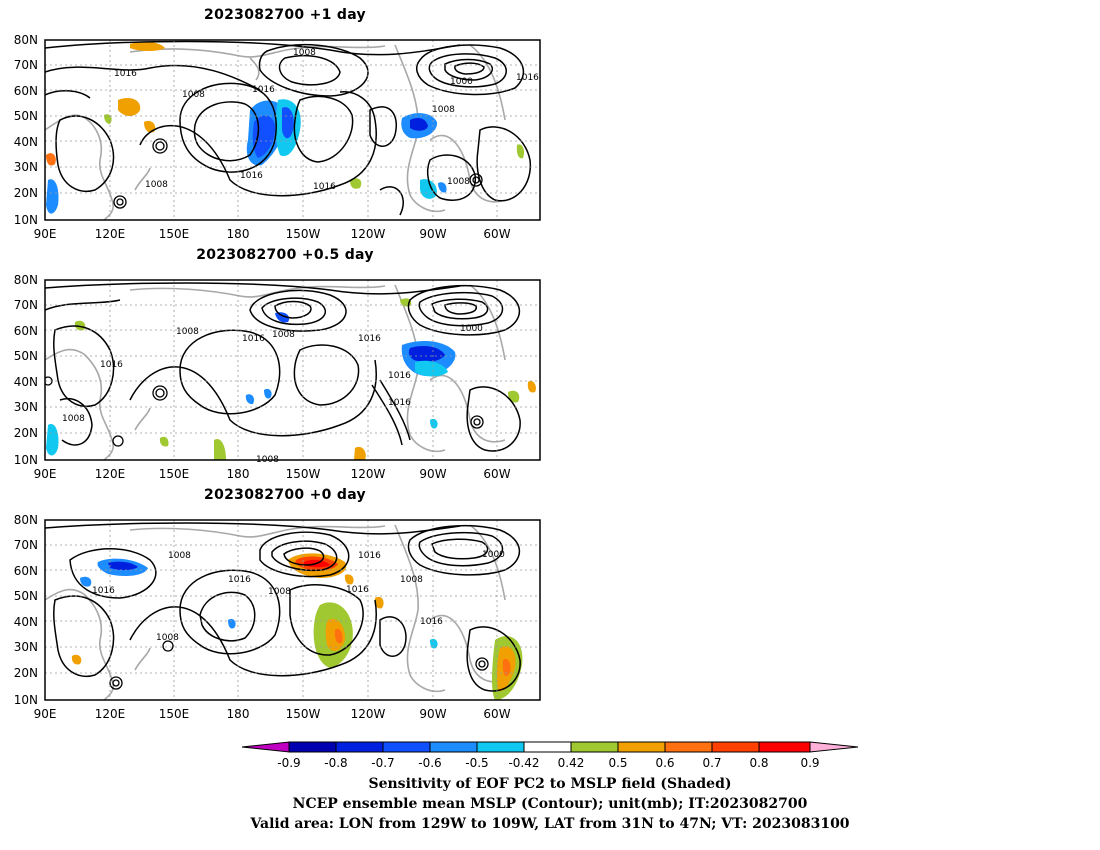 The image size is (1100, 850). What do you see at coordinates (429, 763) in the screenshot?
I see `colorbar-tick-label: -0.6` at bounding box center [429, 763].